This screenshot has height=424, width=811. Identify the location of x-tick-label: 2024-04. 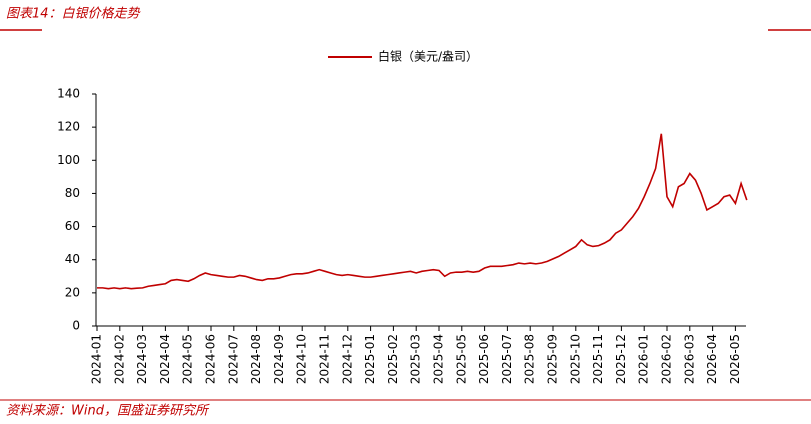
(165, 359).